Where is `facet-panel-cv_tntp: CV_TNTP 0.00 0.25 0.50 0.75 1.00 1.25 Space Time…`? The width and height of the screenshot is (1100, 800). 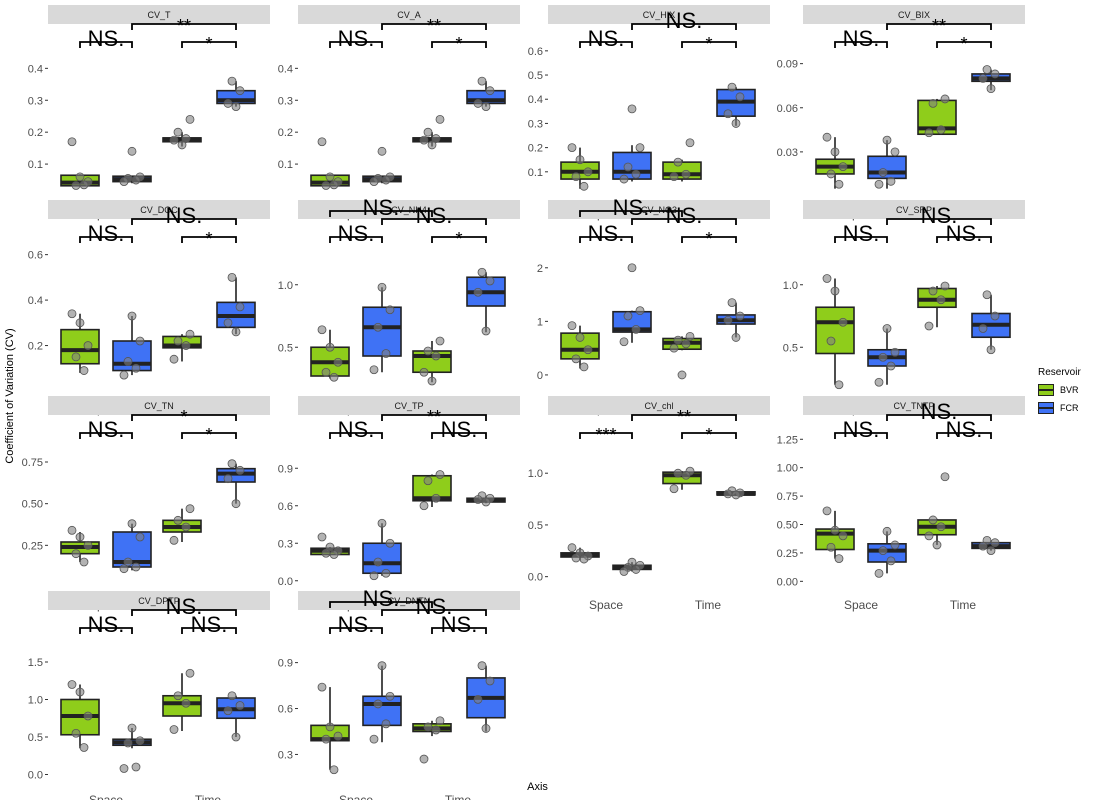
facet-panel-cv_tntp: CV_TNTP 0.00 0.25 0.50 0.75 1.00 1.25 Space Time… is located at coordinates (901, 504).